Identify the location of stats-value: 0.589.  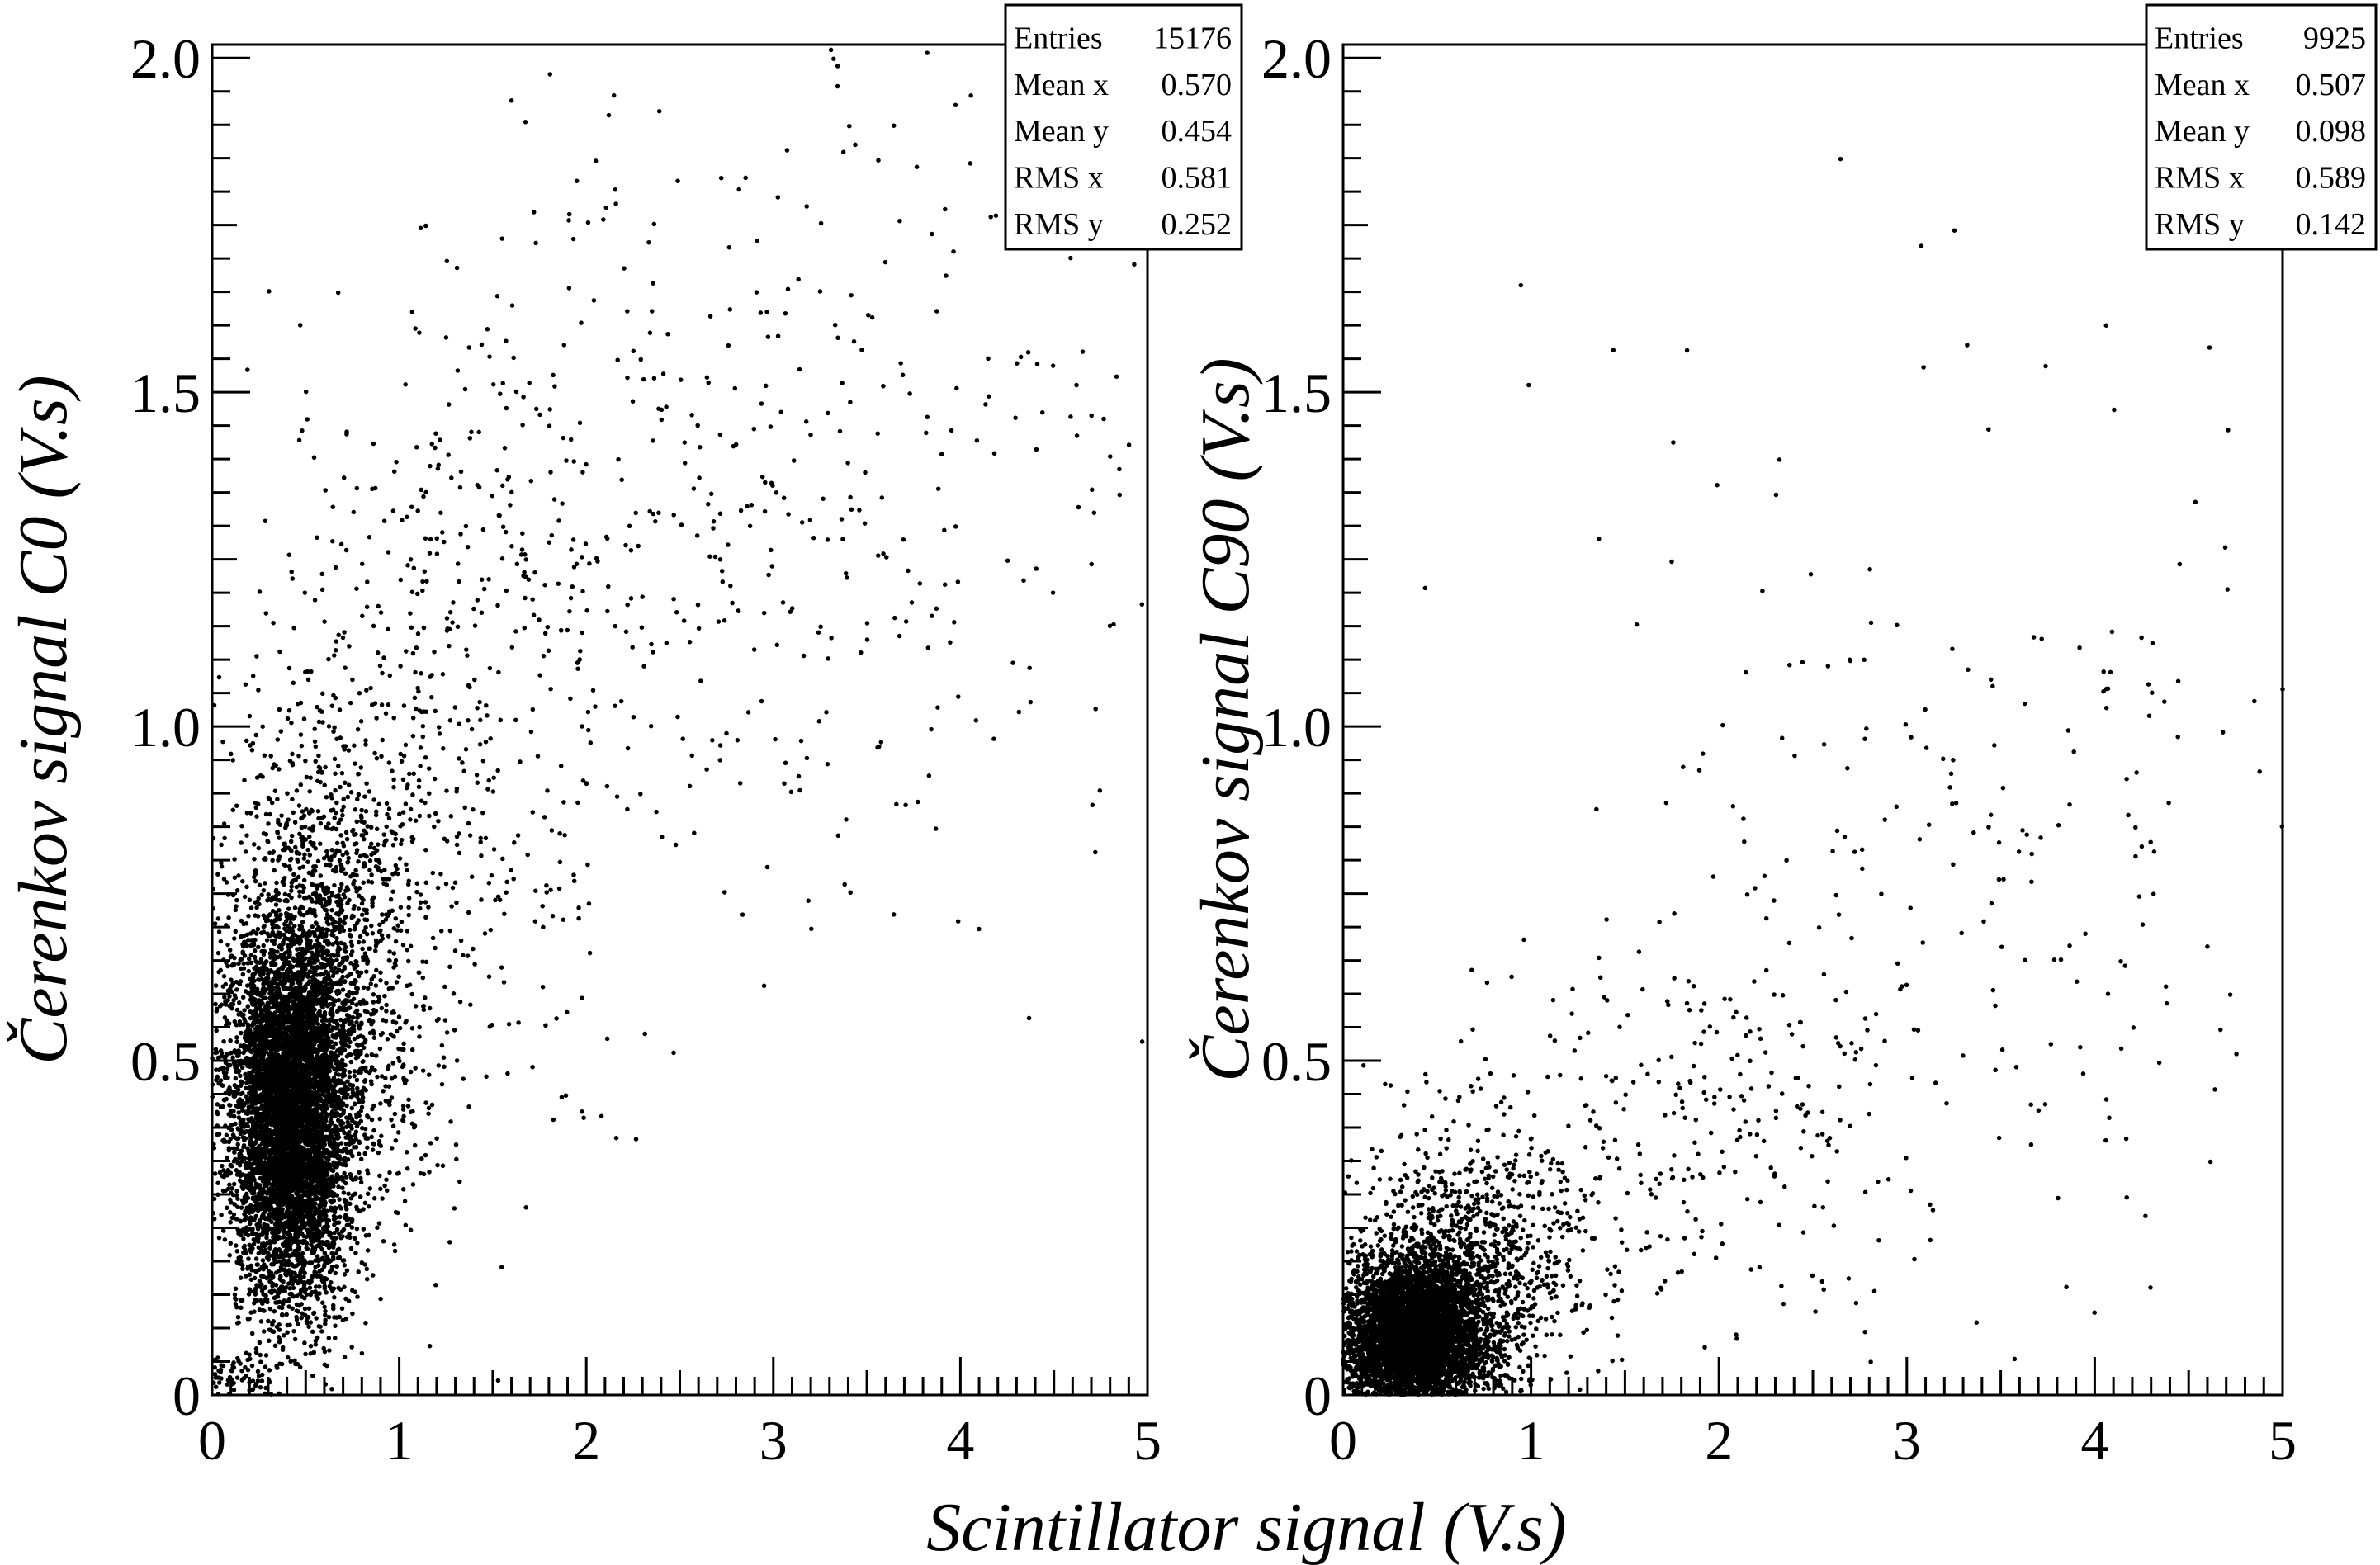
(2331, 178).